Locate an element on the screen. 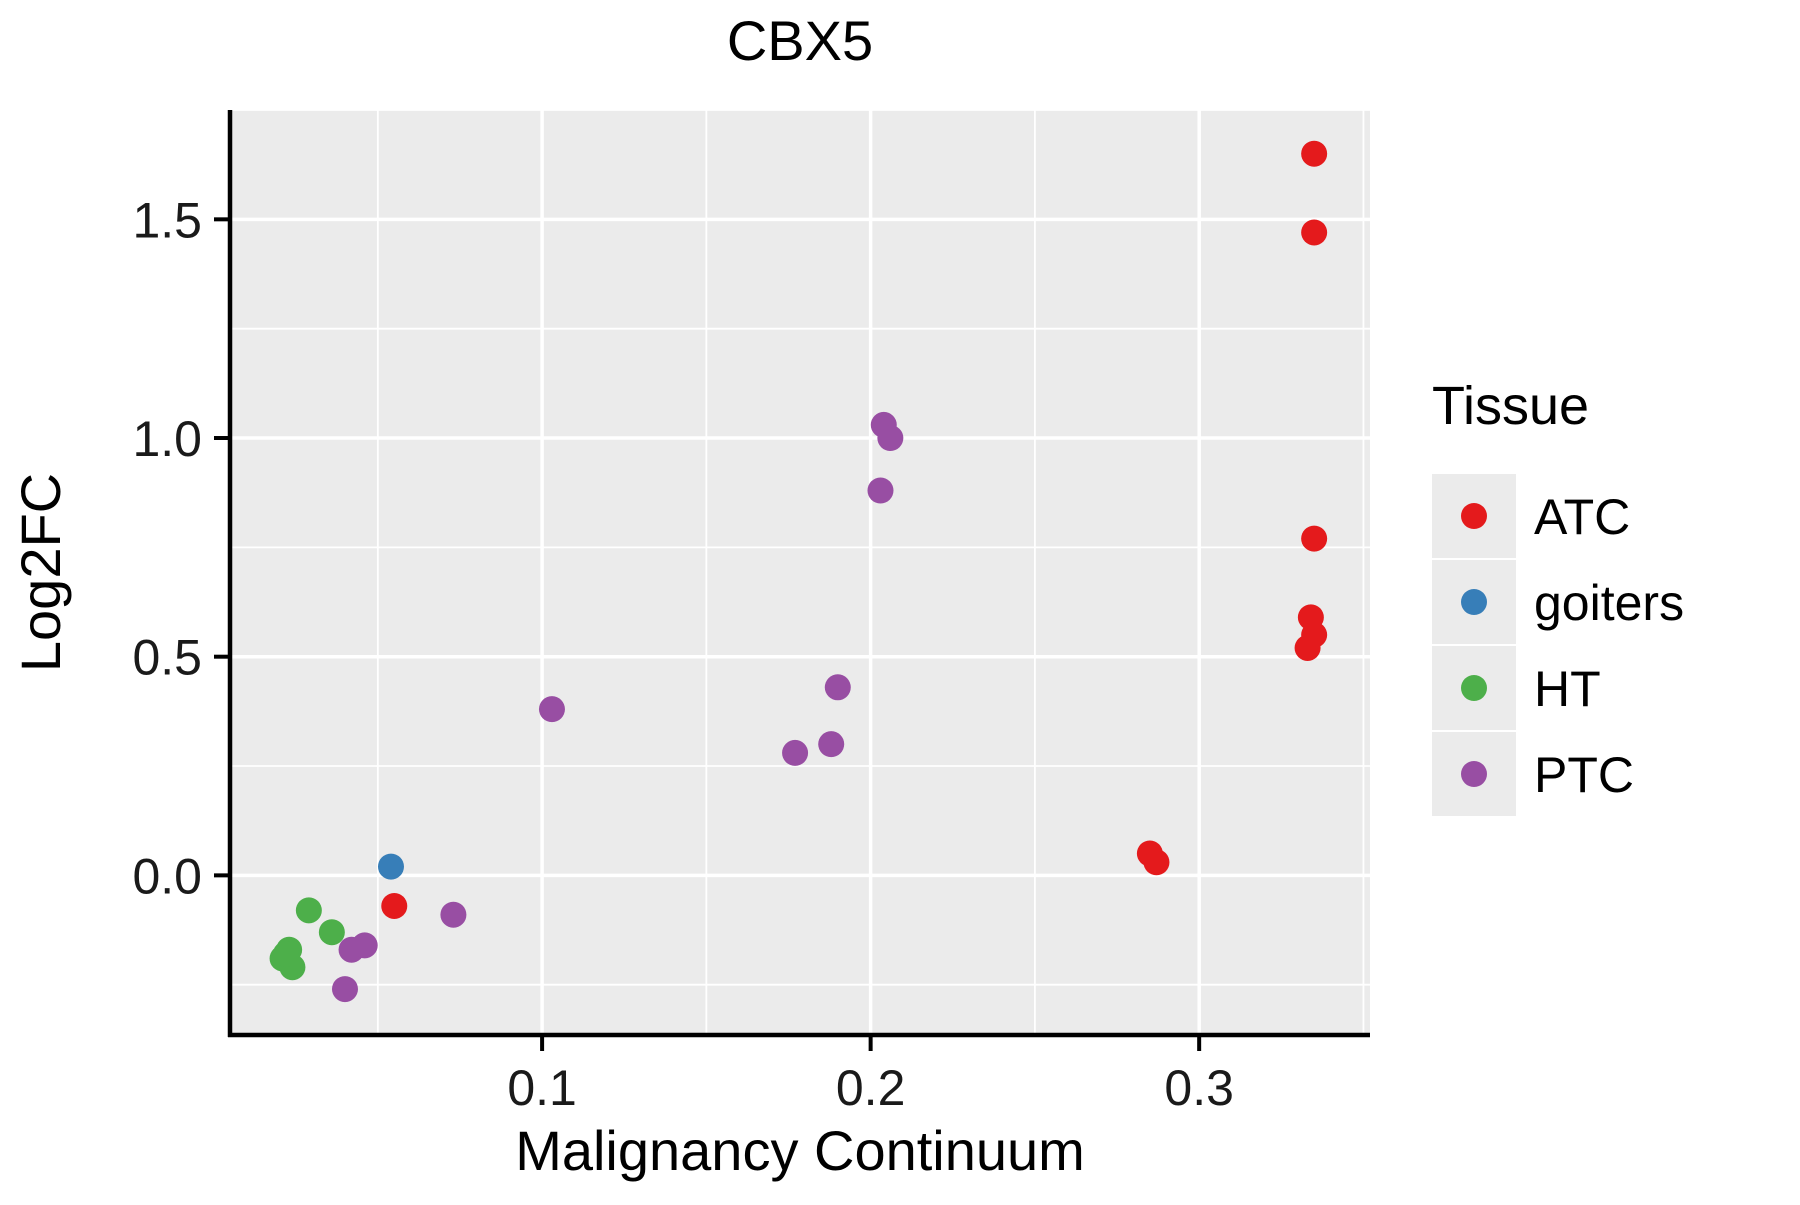  legend-dot-goiters is located at coordinates (1474, 602).